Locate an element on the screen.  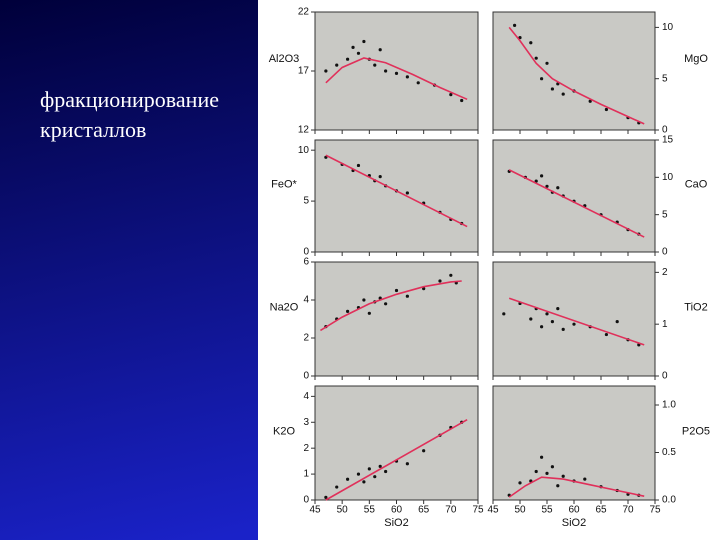
y-tick-label: 3 is located at coordinates (306, 422).